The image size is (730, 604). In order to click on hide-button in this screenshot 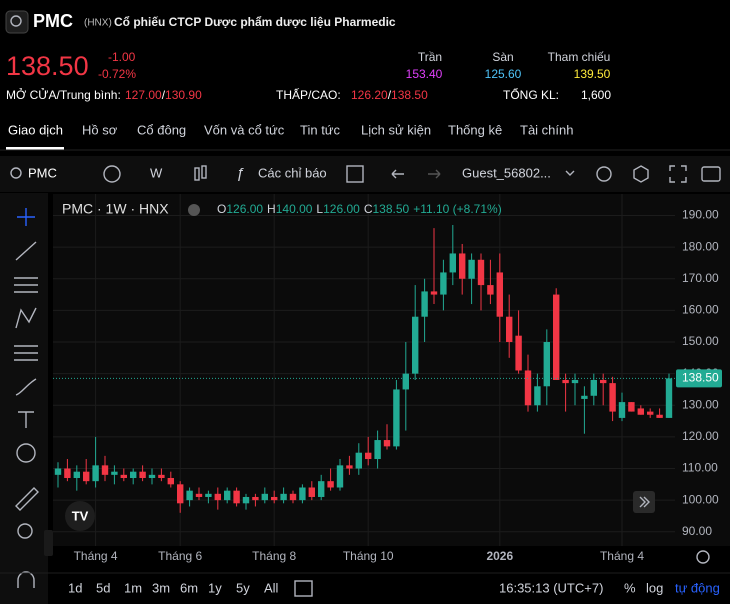, I will do `click(194, 210)`.